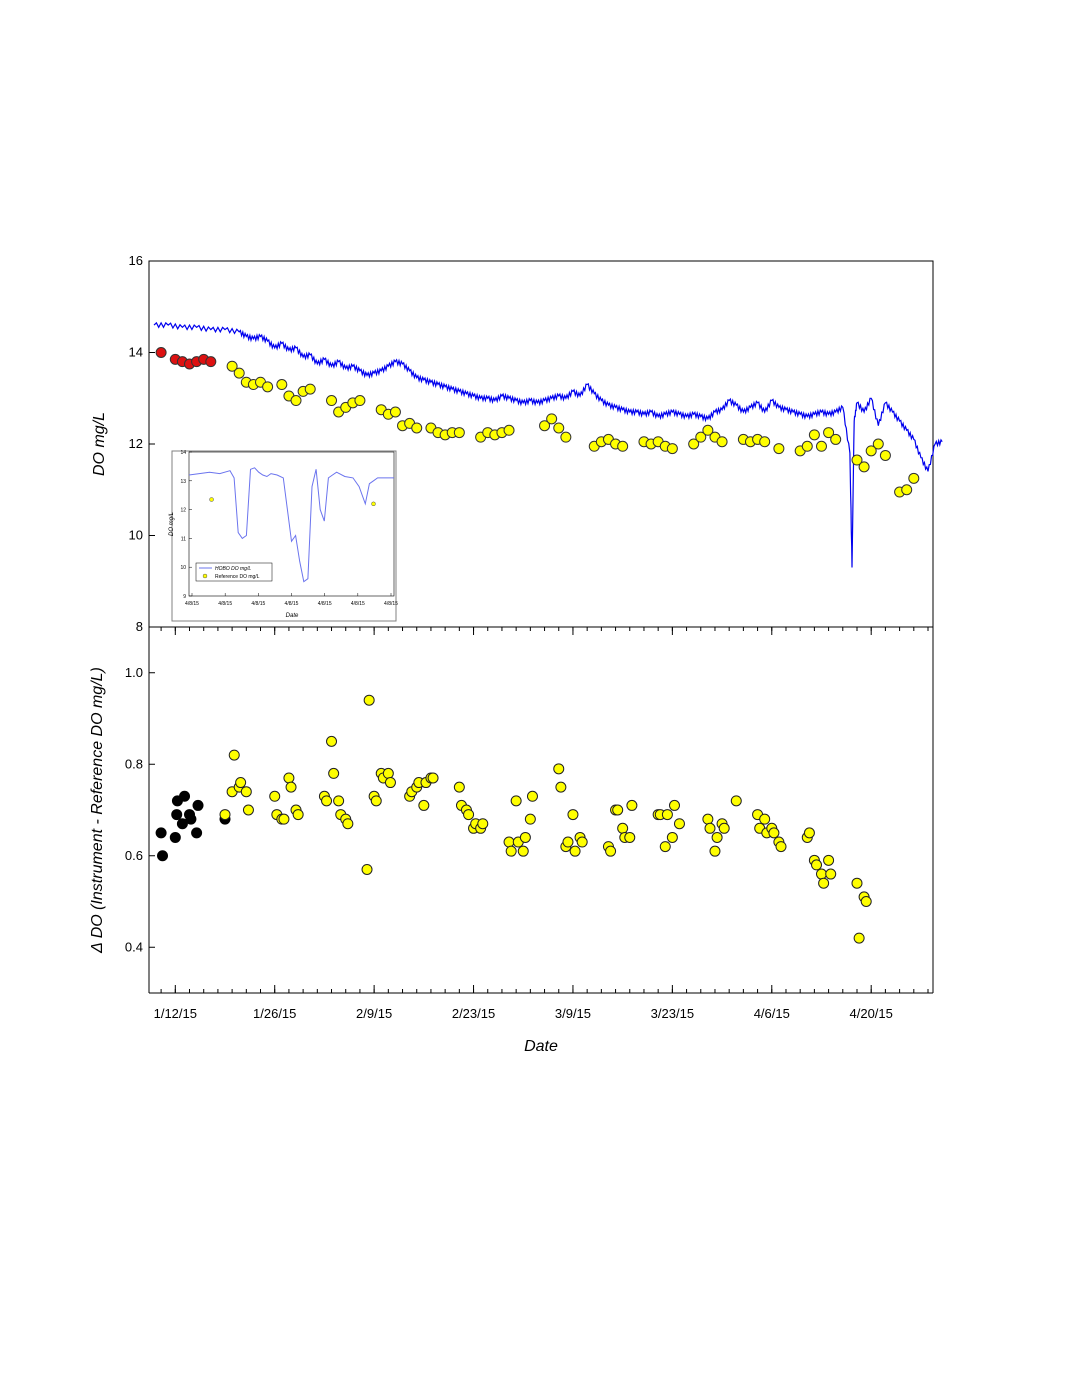 Image resolution: width=1071 pixels, height=1386 pixels. Describe the element at coordinates (183, 568) in the screenshot. I see `inset-y-tick-label: 10` at that location.